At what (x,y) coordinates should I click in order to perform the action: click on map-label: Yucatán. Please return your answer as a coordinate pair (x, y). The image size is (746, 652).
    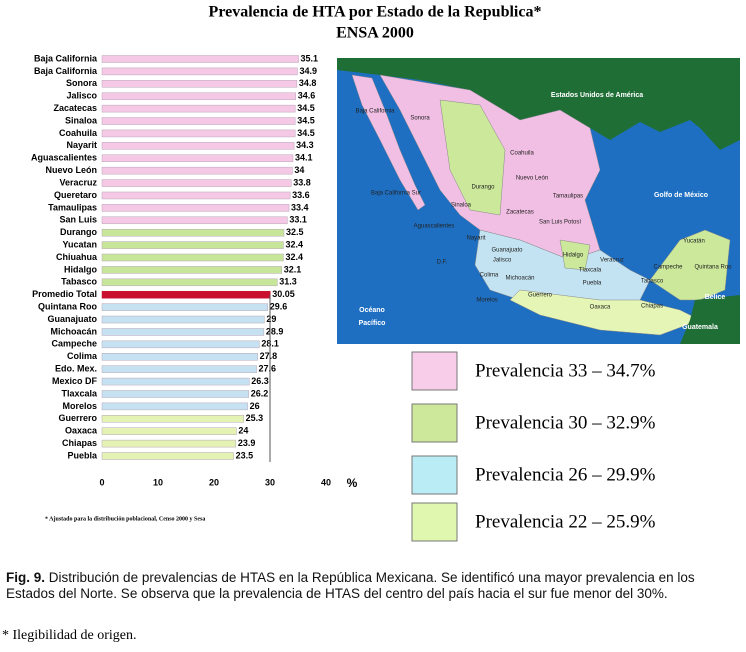
    Looking at the image, I should click on (694, 242).